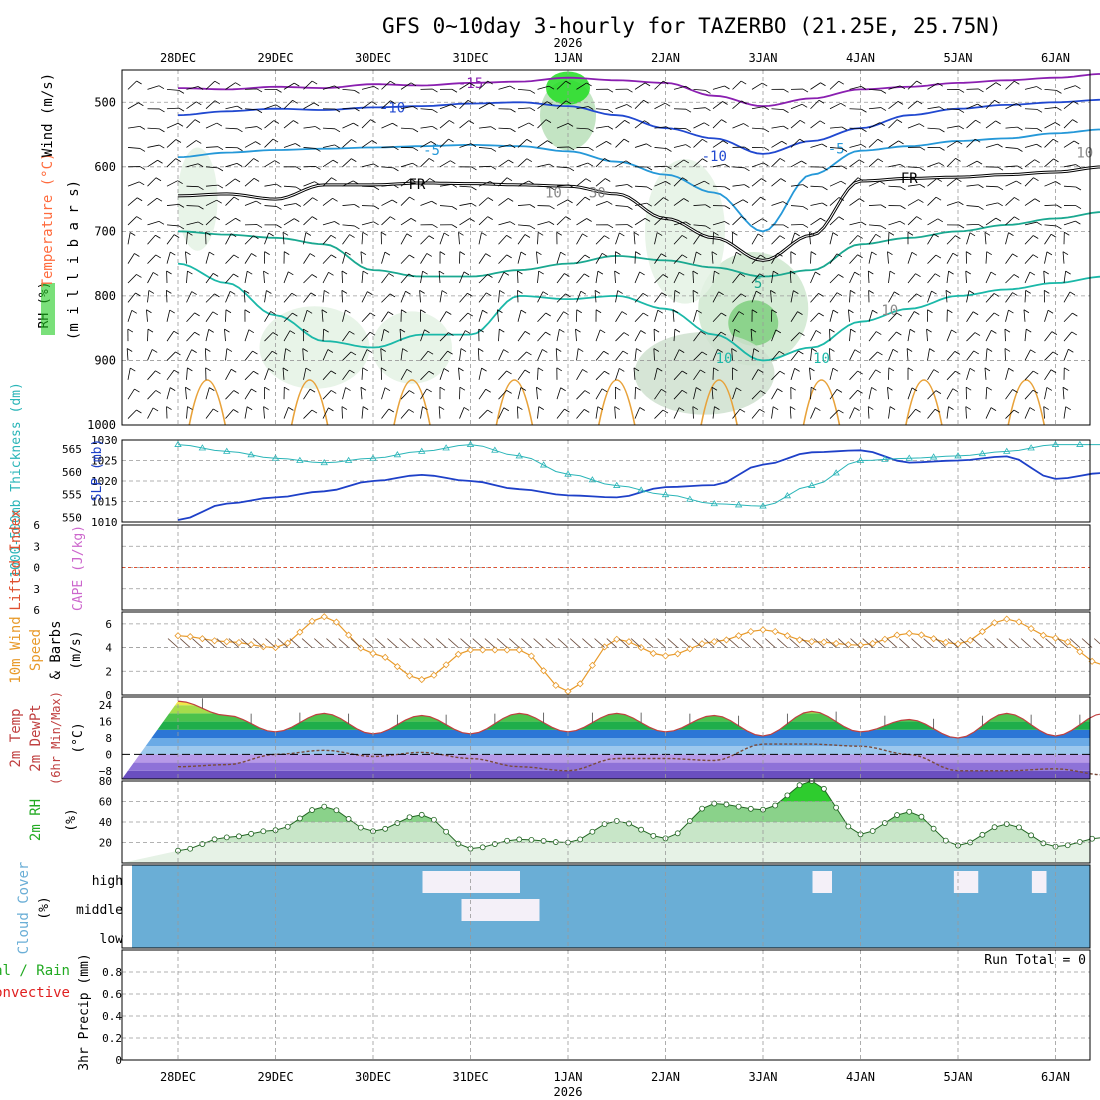  Describe the element at coordinates (36, 568) in the screenshot. I see `li-tick-label: 0` at that location.